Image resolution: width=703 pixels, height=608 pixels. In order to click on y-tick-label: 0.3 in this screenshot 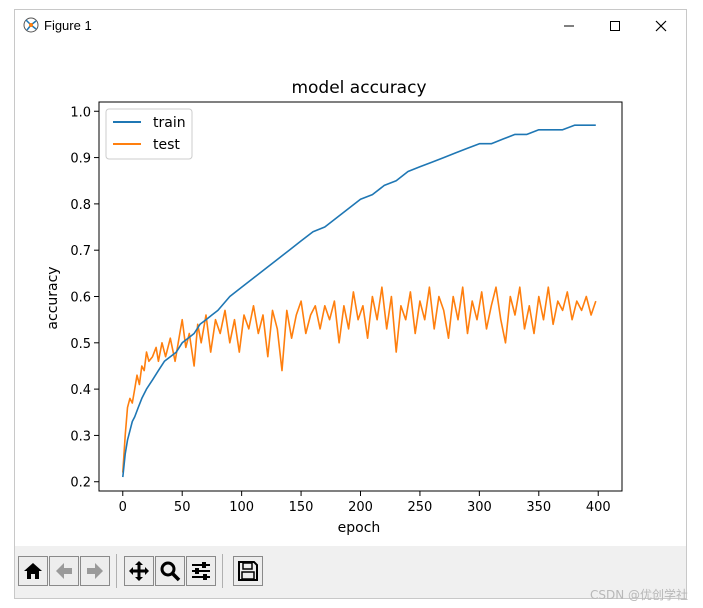, I will do `click(80, 436)`.